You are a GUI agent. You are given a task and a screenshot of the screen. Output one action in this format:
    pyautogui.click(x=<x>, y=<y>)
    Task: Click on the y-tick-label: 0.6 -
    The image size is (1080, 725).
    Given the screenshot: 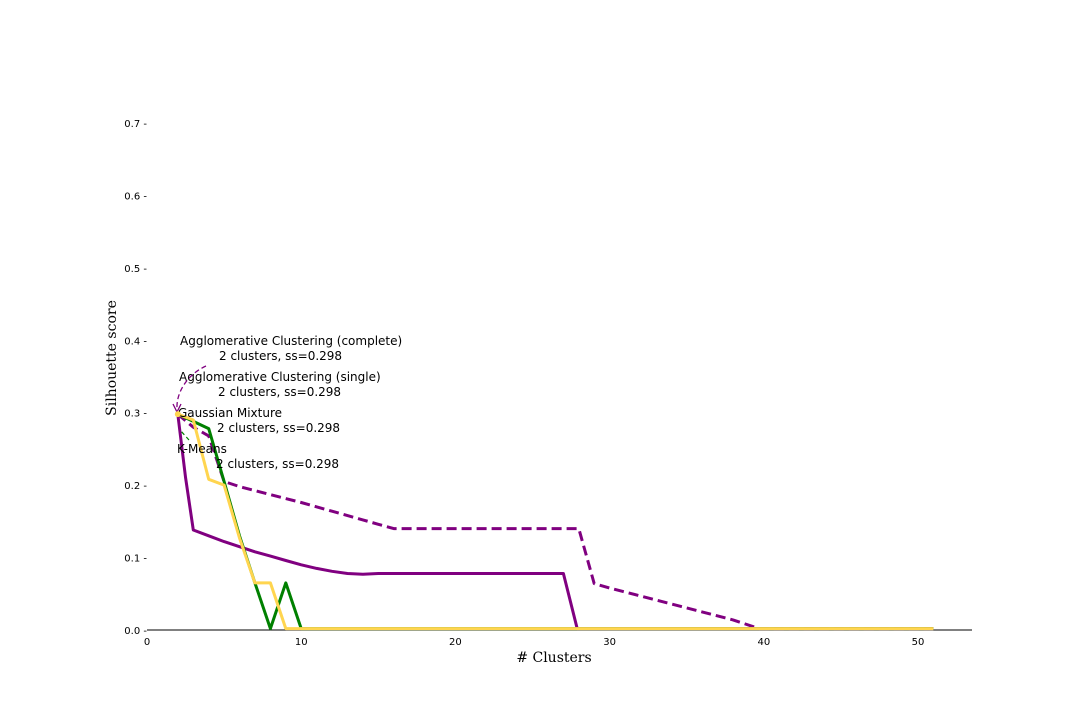 What is the action you would take?
    pyautogui.click(x=135, y=196)
    